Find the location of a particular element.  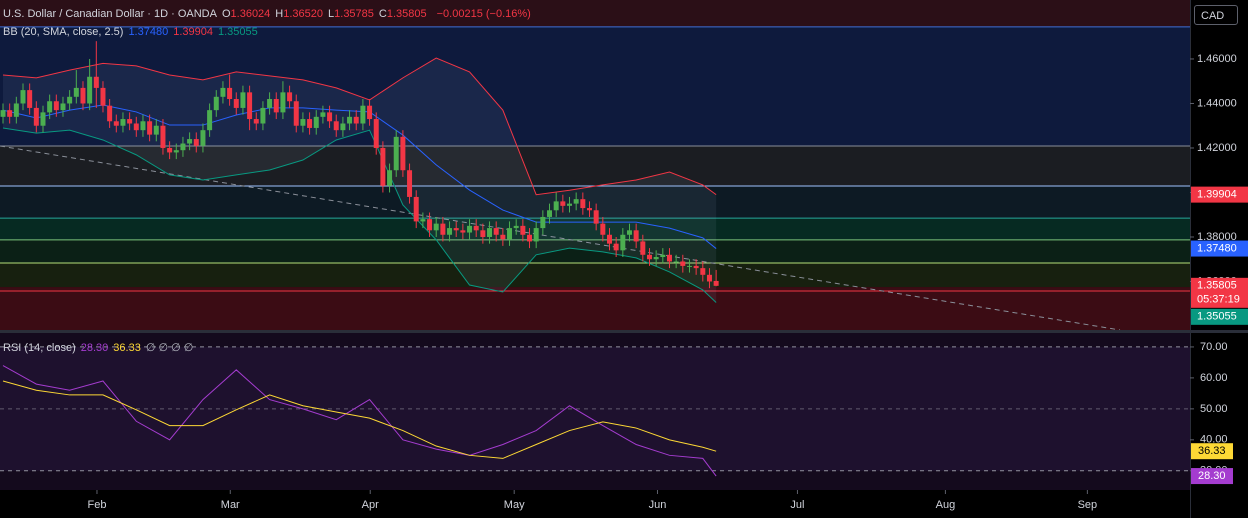

rsi-line is located at coordinates (359, 421).